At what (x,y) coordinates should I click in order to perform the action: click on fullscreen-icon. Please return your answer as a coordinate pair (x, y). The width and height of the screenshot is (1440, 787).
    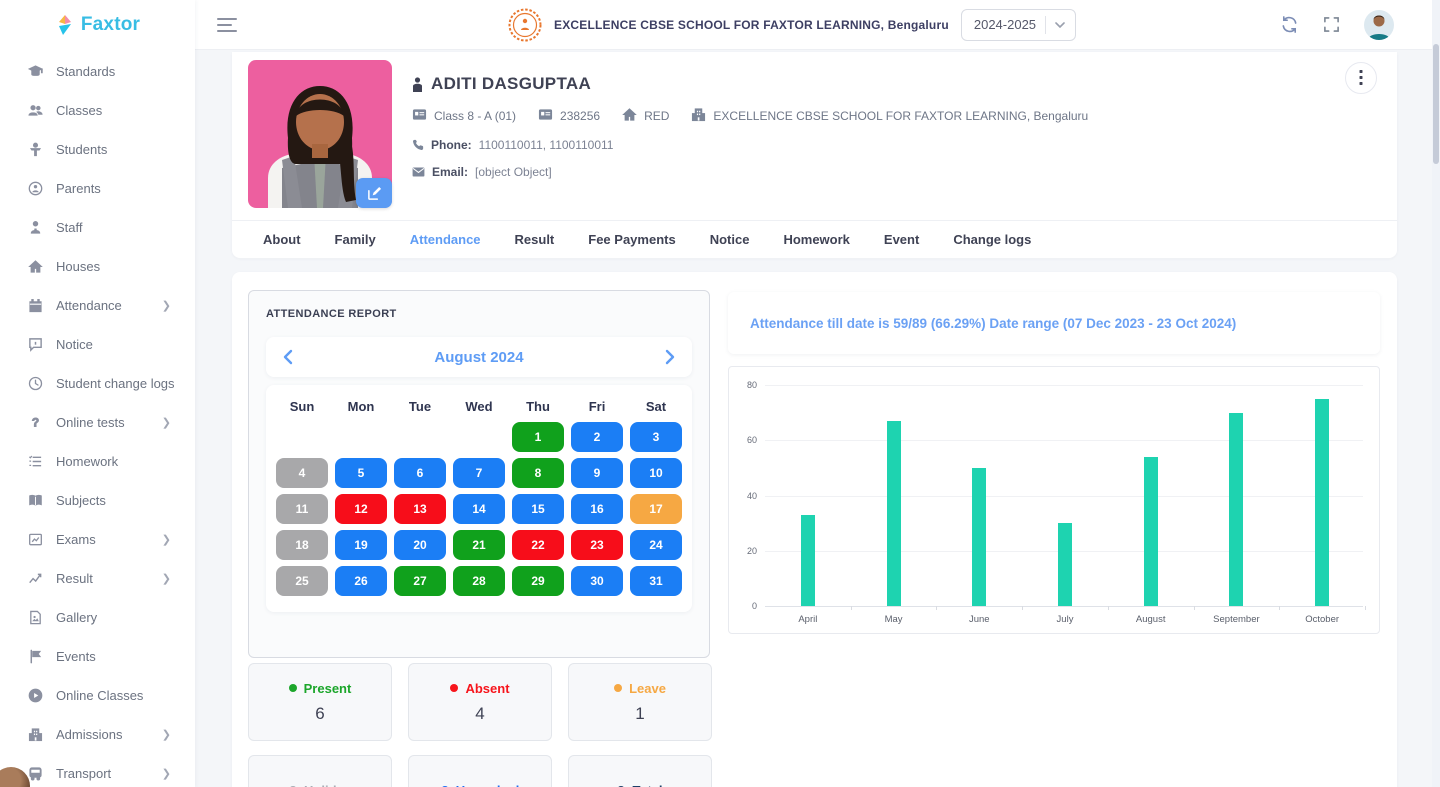
    Looking at the image, I should click on (1331, 24).